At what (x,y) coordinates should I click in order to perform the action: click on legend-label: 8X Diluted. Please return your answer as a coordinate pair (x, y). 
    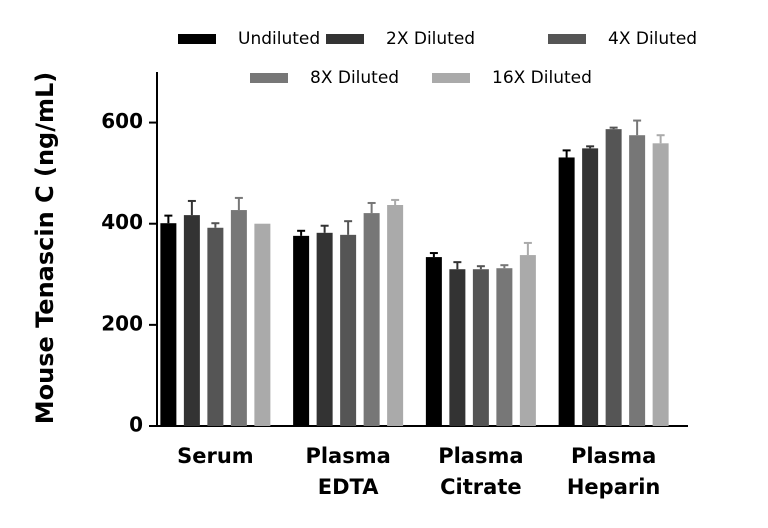
    Looking at the image, I should click on (354, 78).